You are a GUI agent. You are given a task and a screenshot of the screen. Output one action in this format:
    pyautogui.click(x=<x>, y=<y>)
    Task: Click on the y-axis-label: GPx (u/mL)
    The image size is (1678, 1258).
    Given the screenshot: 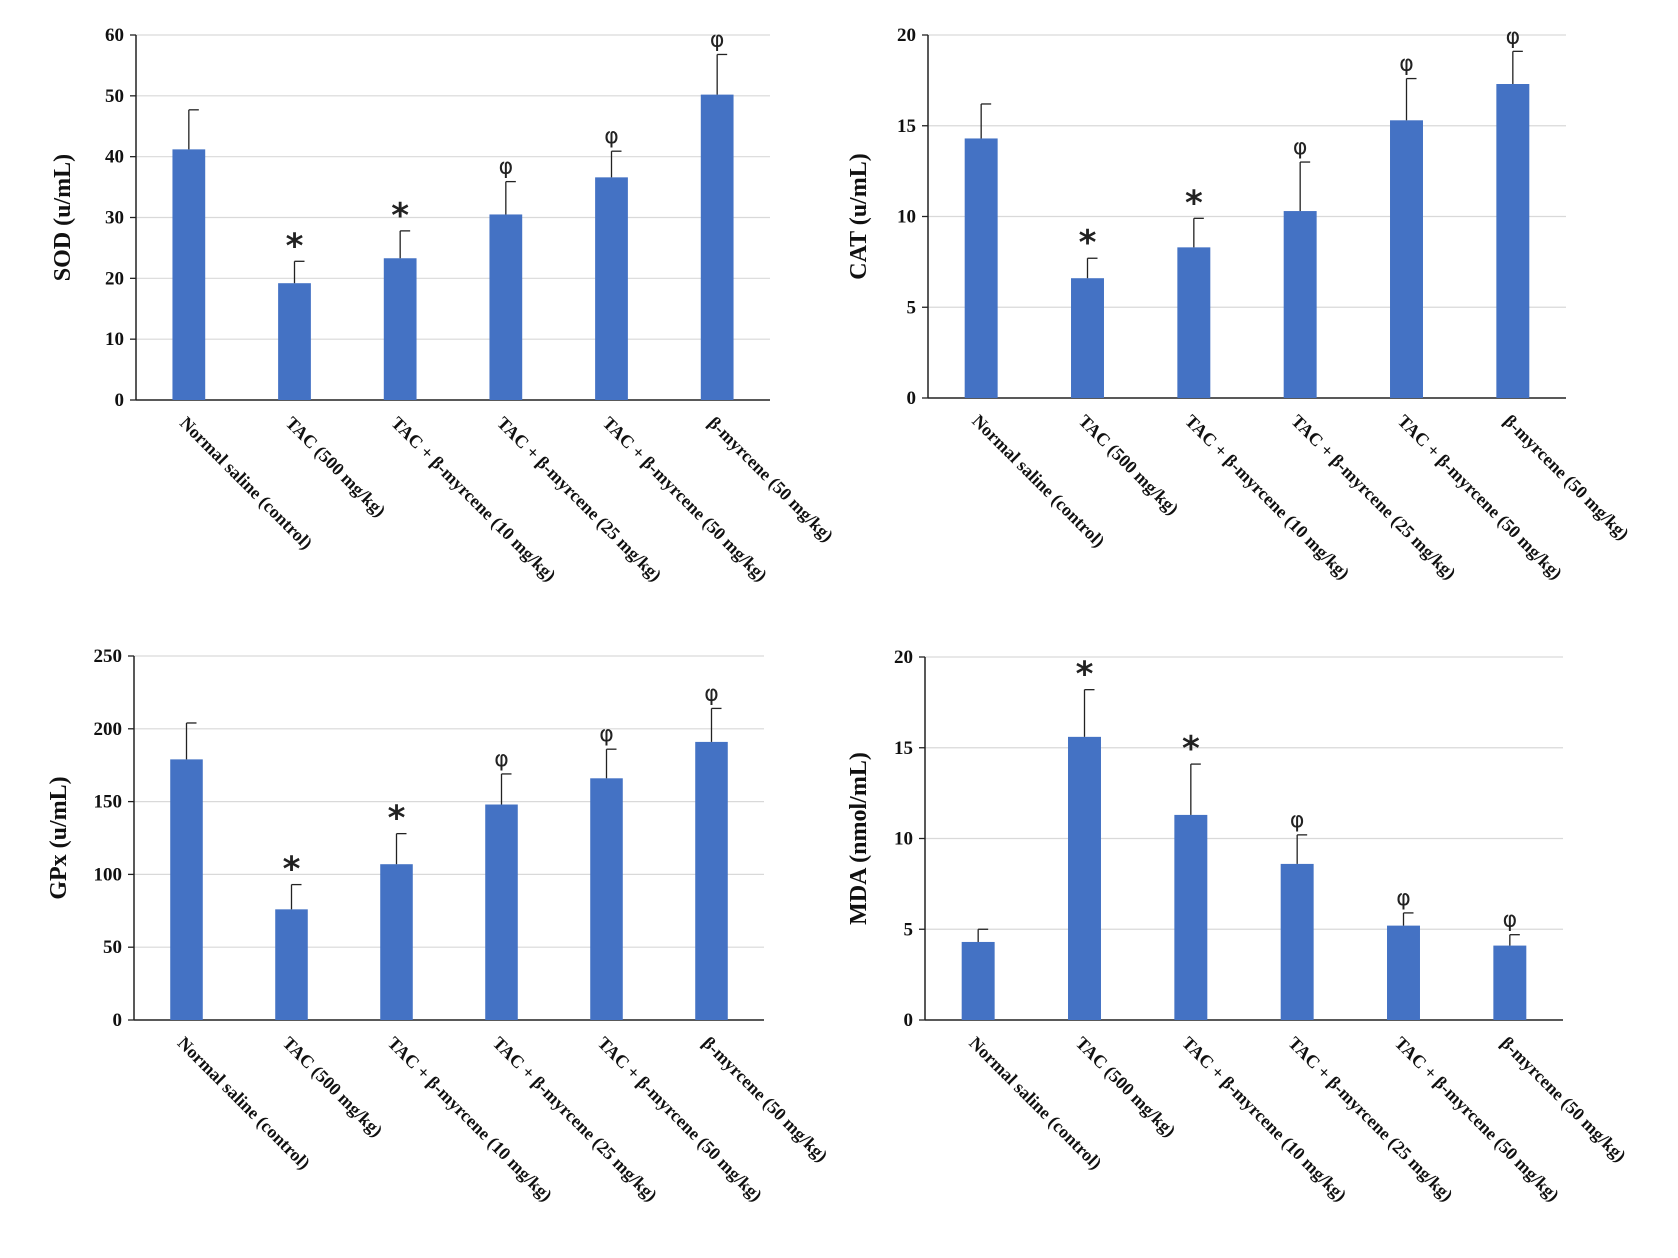 What is the action you would take?
    pyautogui.click(x=59, y=837)
    